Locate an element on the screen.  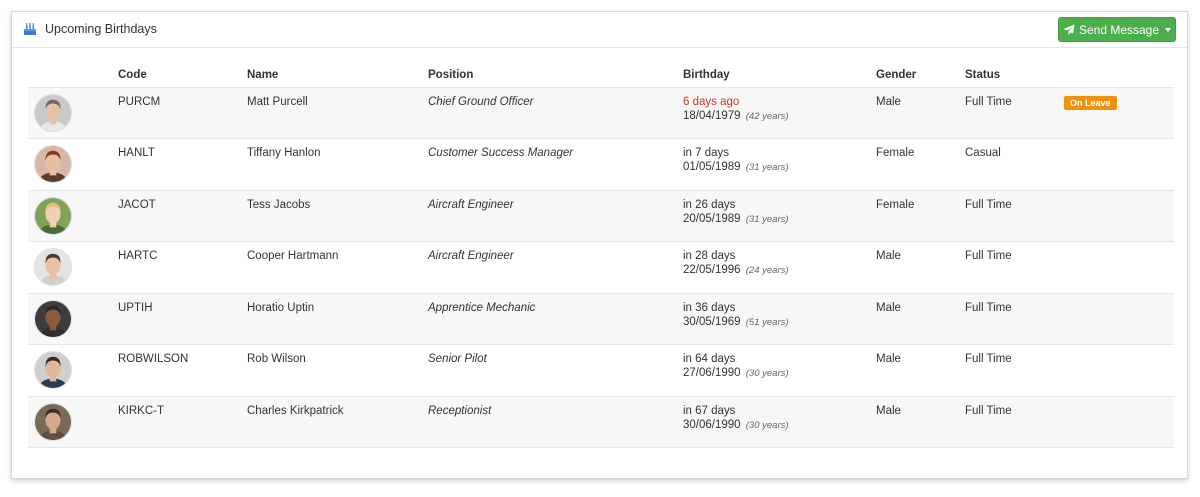
send-message-button: Send Message is located at coordinates (1117, 29).